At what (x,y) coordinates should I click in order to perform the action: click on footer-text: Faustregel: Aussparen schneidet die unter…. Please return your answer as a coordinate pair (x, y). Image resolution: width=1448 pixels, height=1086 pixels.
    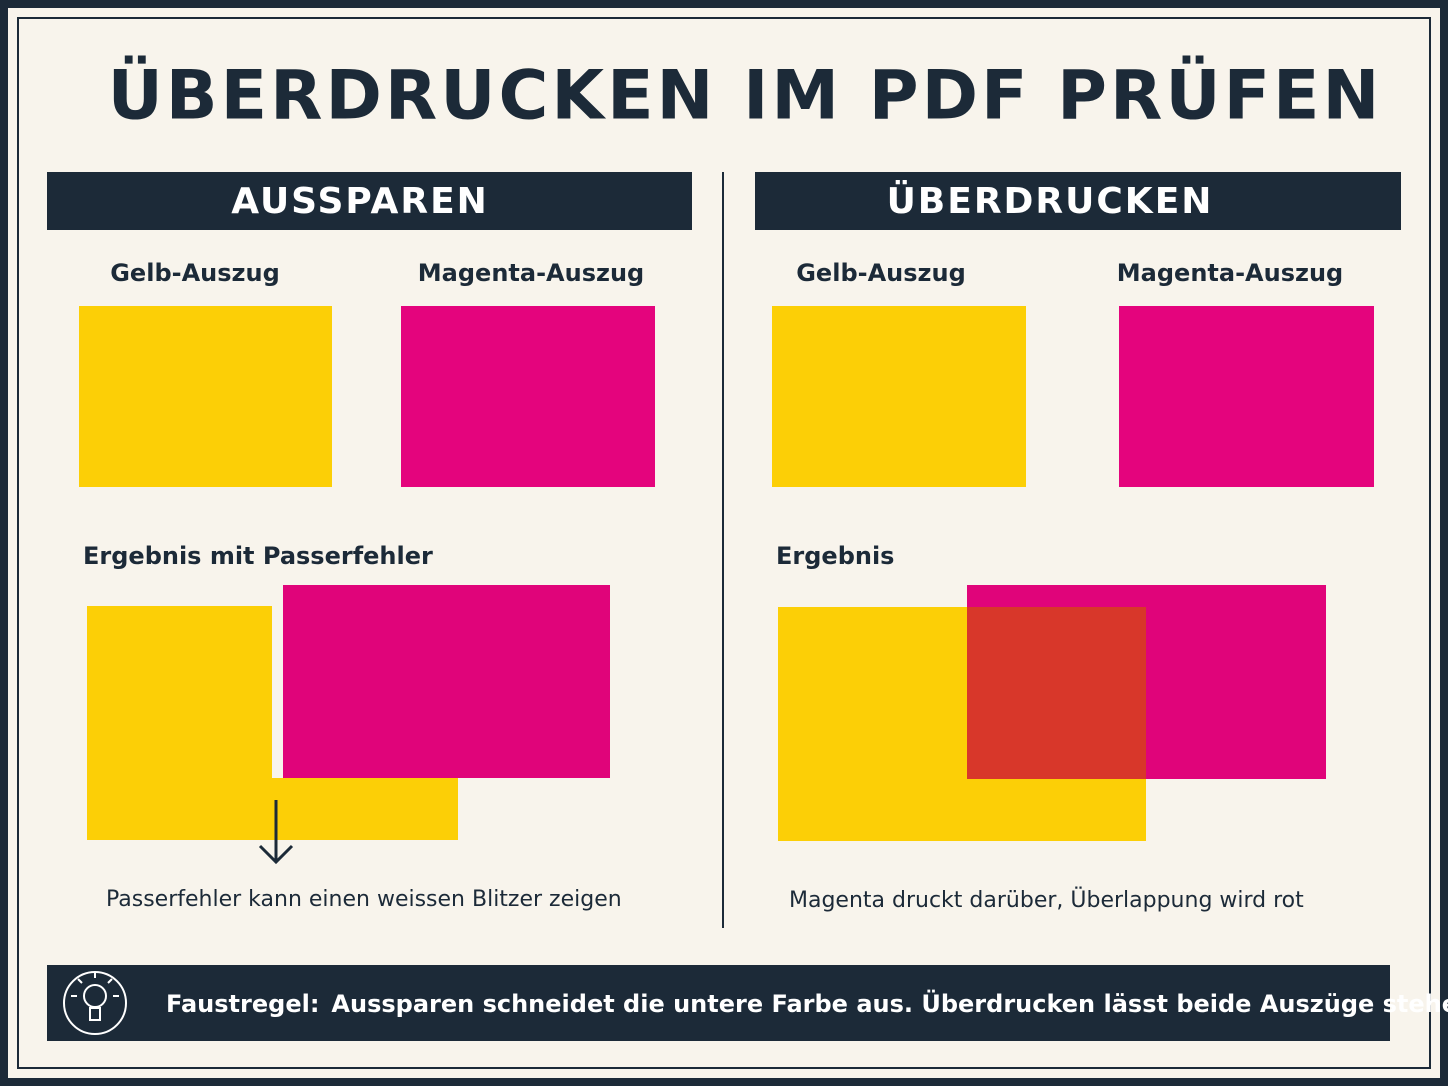
    Looking at the image, I should click on (807, 1003).